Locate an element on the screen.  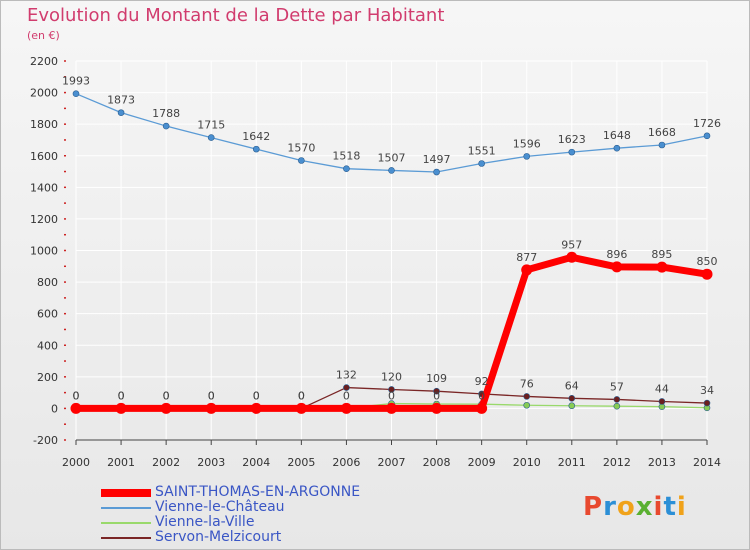
x-tick-label: 2007 is located at coordinates (392, 462).